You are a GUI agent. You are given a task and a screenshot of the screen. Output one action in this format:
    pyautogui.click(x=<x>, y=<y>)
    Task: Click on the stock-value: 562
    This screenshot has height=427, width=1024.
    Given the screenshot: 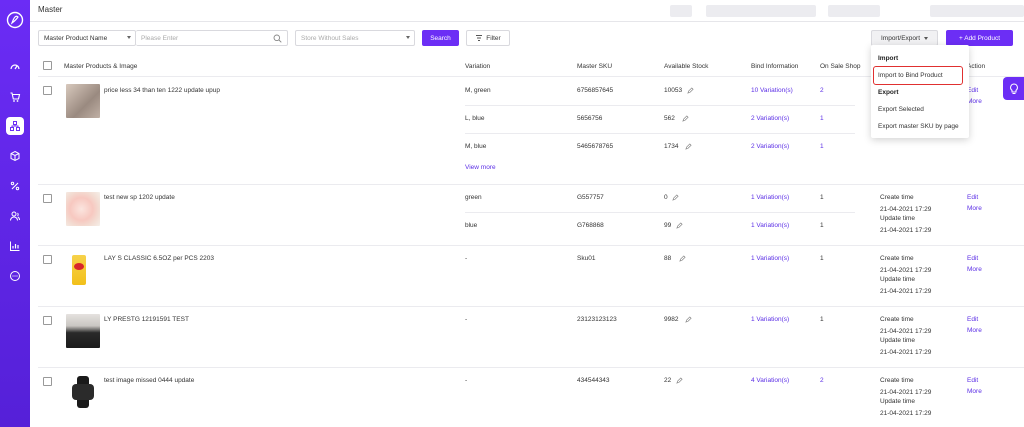 What is the action you would take?
    pyautogui.click(x=669, y=118)
    